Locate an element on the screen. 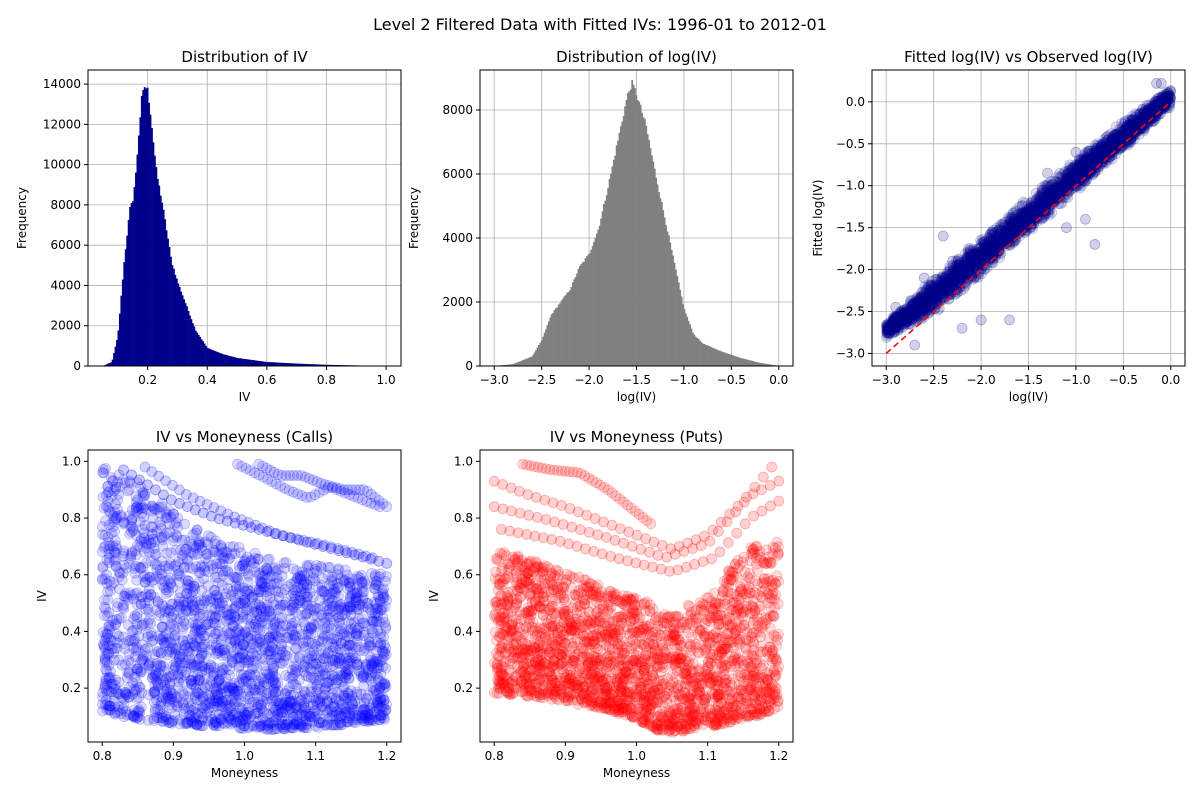 Image resolution: width=1200 pixels, height=804 pixels. x-tick-label: −1.5 is located at coordinates (1028, 380).